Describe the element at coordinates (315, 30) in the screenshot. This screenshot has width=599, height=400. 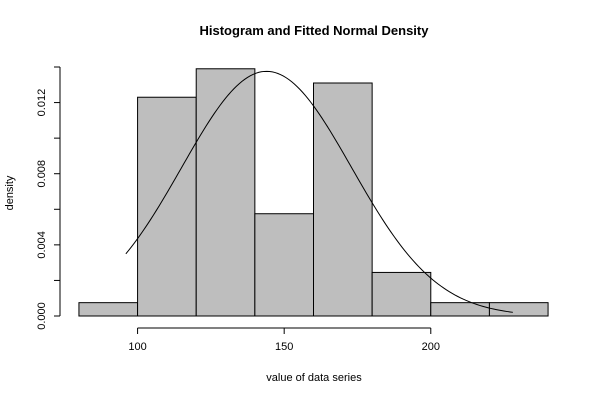
I see `chart-title: Histogram and Fitted Normal Density` at that location.